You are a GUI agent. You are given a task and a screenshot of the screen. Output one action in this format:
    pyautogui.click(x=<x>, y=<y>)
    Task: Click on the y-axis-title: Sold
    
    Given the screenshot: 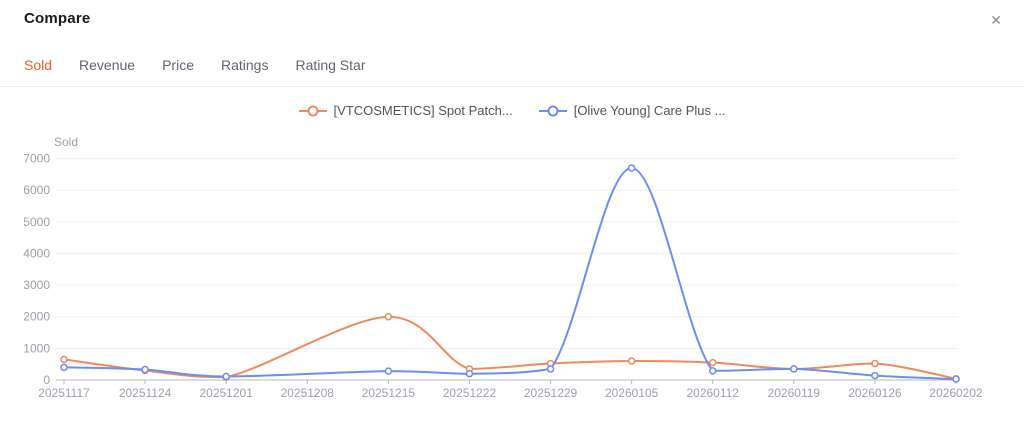 What is the action you would take?
    pyautogui.click(x=66, y=142)
    